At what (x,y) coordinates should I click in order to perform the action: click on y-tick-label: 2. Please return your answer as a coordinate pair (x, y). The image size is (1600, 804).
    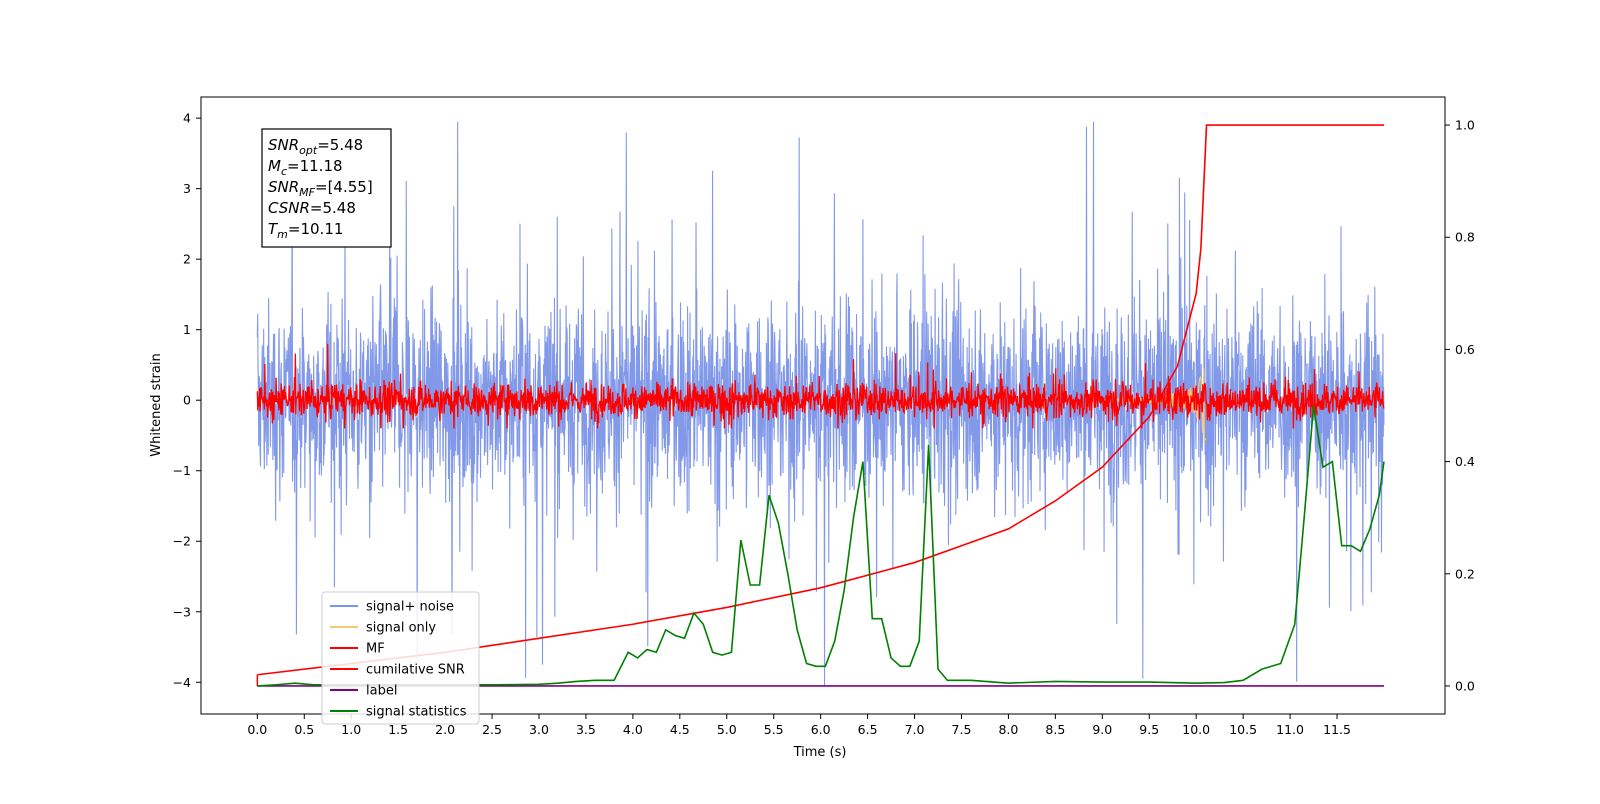
    Looking at the image, I should click on (187, 259).